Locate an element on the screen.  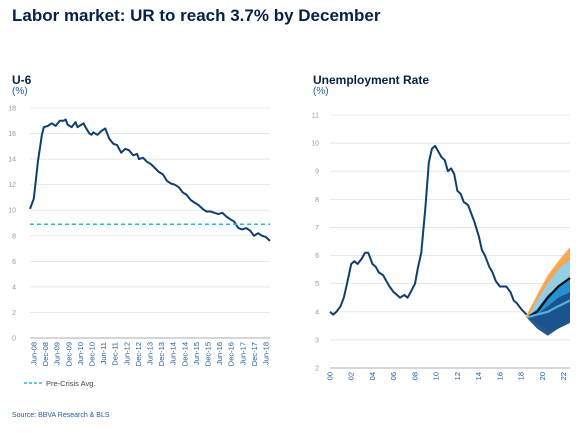
u6-xtick-label: Dec-17 is located at coordinates (254, 354).